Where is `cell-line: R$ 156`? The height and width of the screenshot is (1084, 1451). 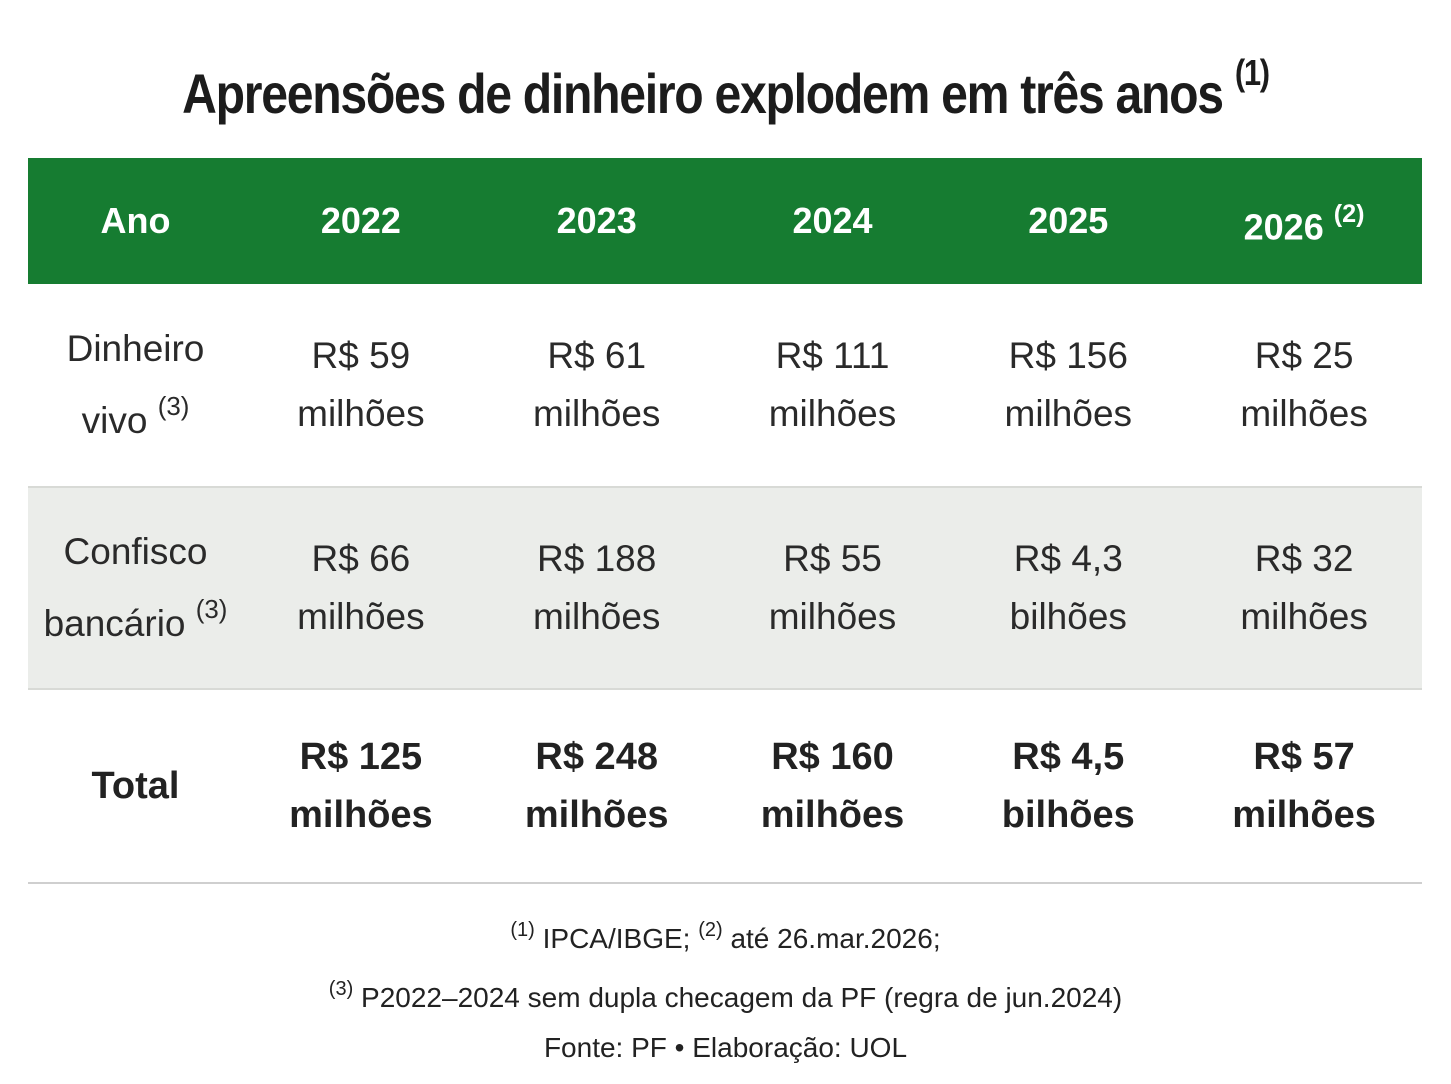 cell-line: R$ 156 is located at coordinates (1068, 355).